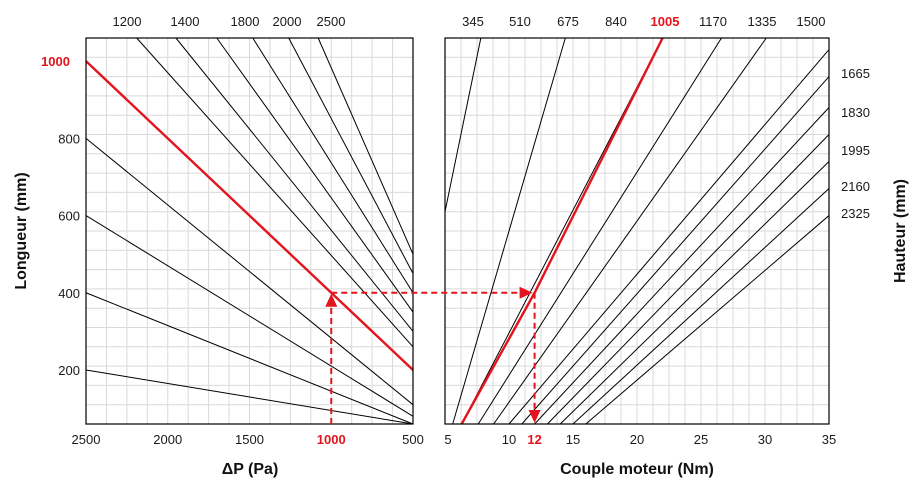 The width and height of the screenshot is (917, 486). I want to click on left-x-tick: 1000, so click(331, 439).